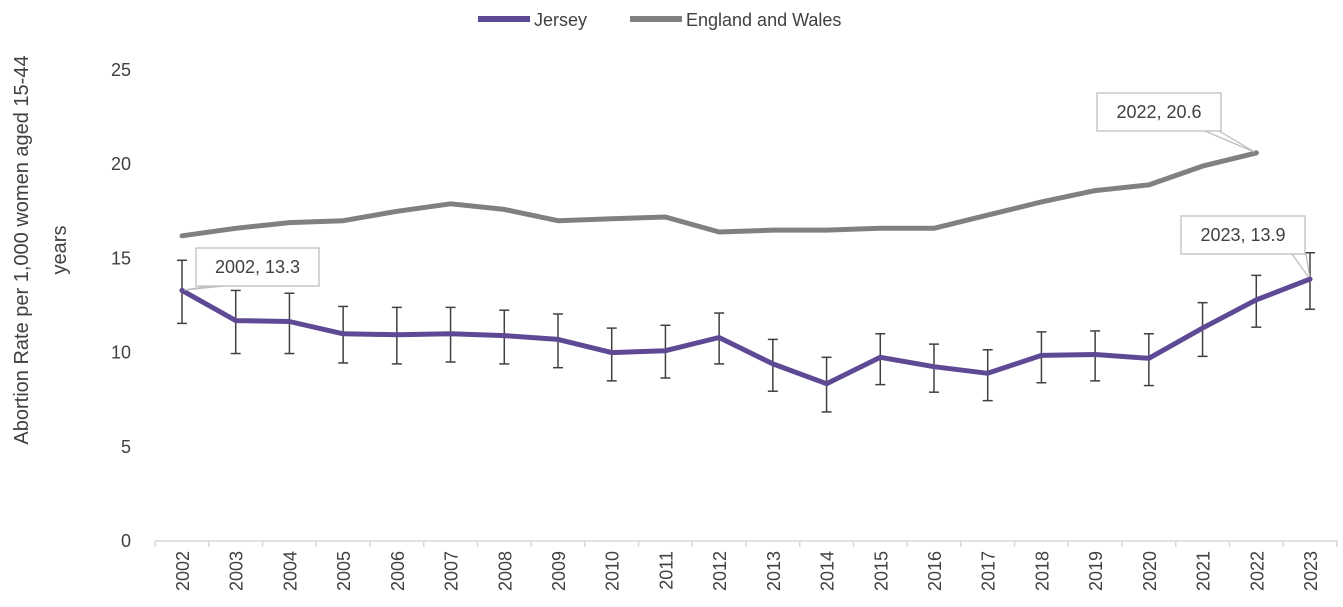  I want to click on y-tick-label: 25, so click(121, 70).